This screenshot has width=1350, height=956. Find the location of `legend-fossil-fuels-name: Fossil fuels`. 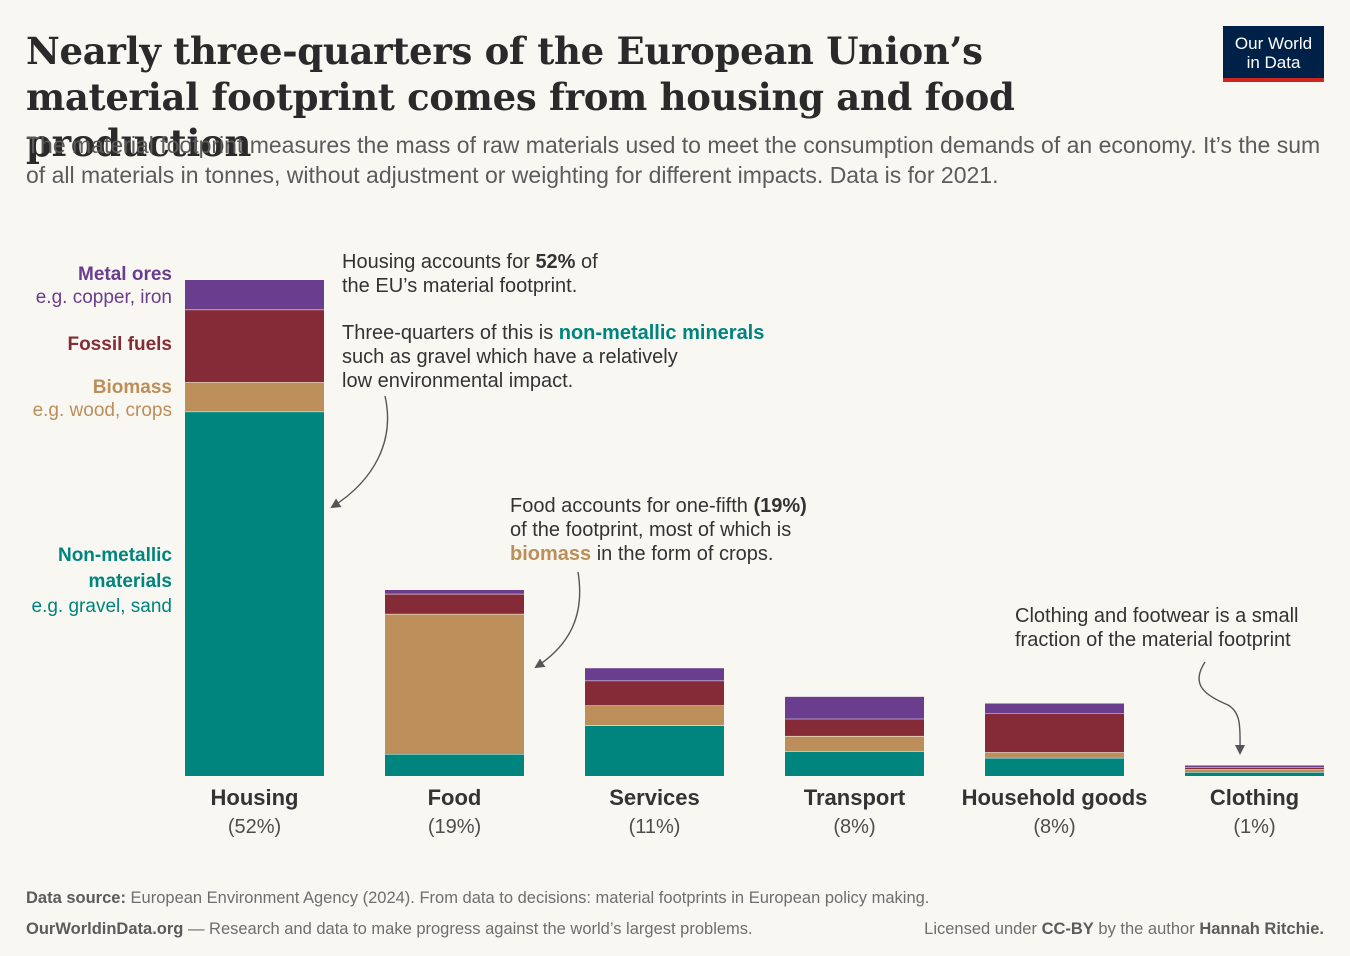

legend-fossil-fuels-name: Fossil fuels is located at coordinates (119, 344).